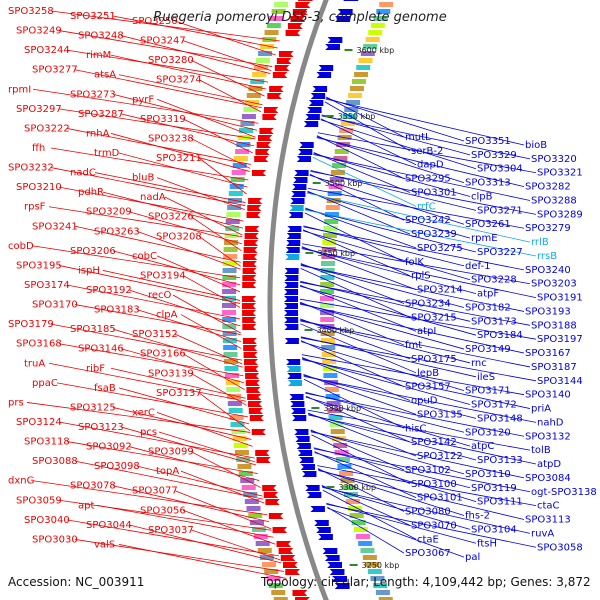  What do you see at coordinates (500, 335) in the screenshot?
I see `gene-label: SPO3184` at bounding box center [500, 335].